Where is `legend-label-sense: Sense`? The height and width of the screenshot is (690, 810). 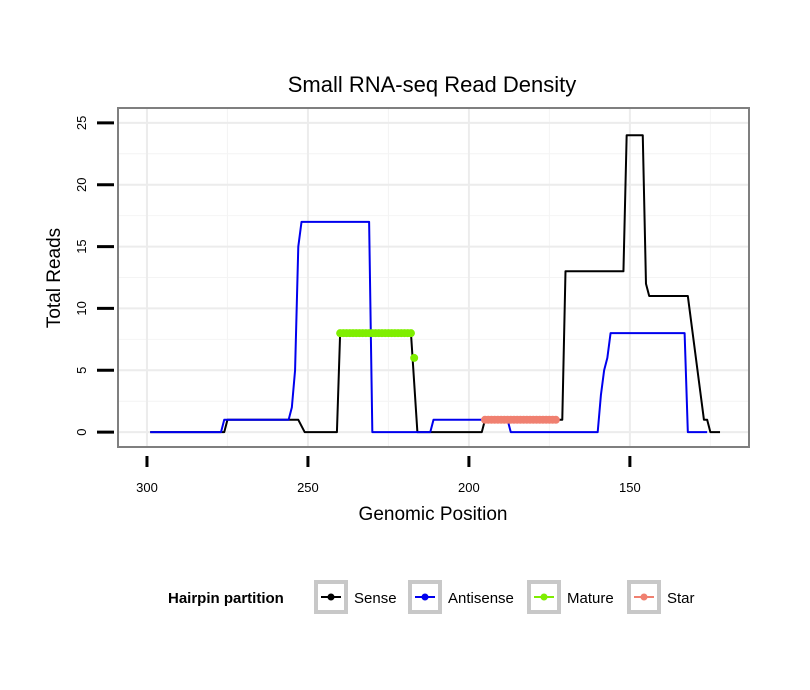 legend-label-sense: Sense is located at coordinates (375, 598).